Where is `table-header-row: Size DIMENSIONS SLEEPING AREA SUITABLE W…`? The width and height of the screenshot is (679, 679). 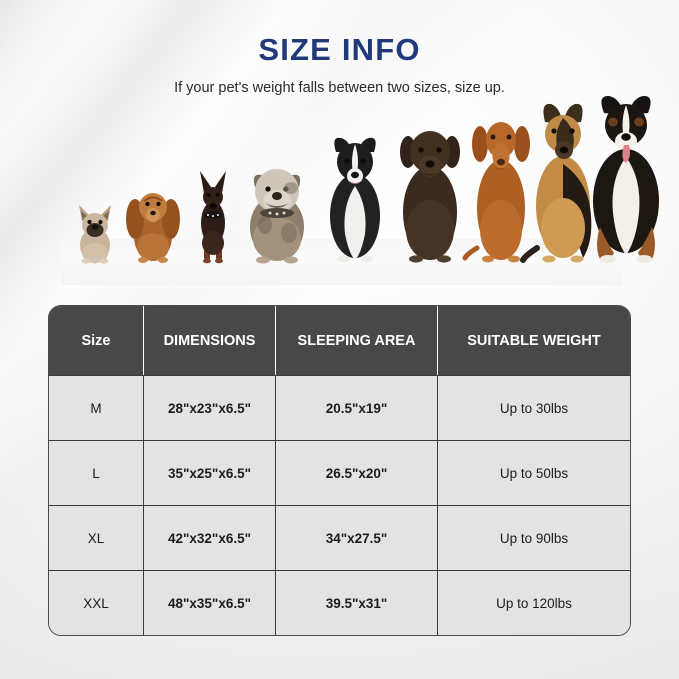 table-header-row: Size DIMENSIONS SLEEPING AREA SUITABLE W… is located at coordinates (339, 340).